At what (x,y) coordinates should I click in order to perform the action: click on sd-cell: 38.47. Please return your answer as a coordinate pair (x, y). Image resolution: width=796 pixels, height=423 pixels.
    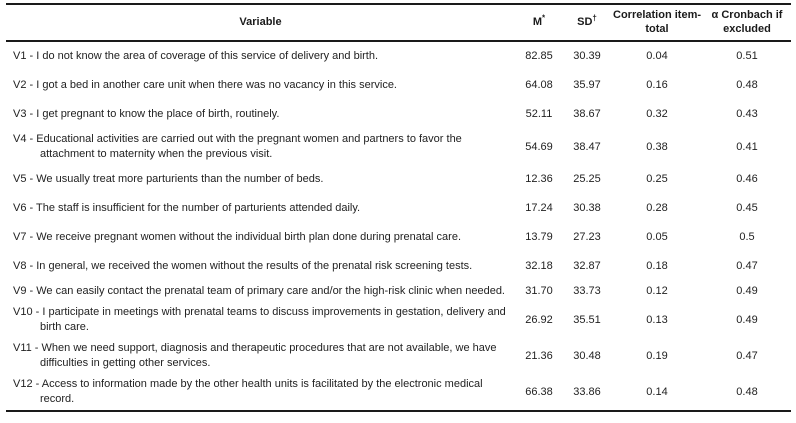
    Looking at the image, I should click on (587, 146).